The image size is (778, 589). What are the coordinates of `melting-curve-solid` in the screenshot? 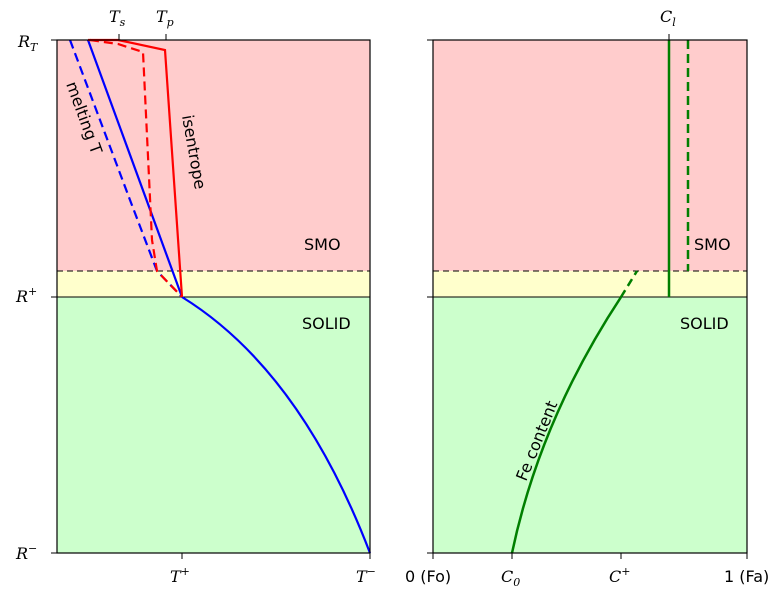 It's located at (135, 168).